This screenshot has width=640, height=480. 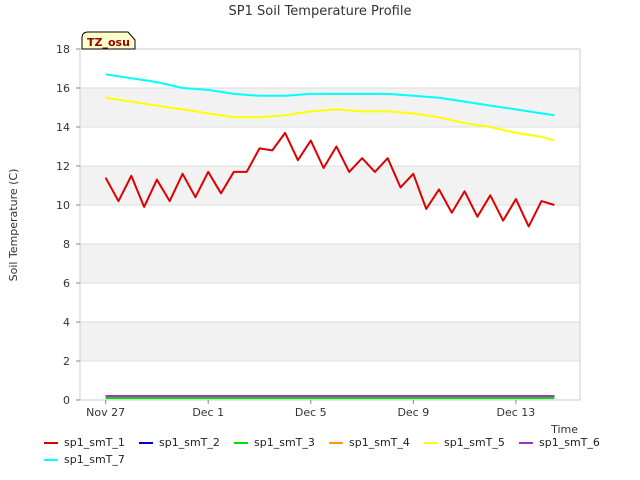 What do you see at coordinates (284, 442) in the screenshot?
I see `legend-label: sp1_smT_3` at bounding box center [284, 442].